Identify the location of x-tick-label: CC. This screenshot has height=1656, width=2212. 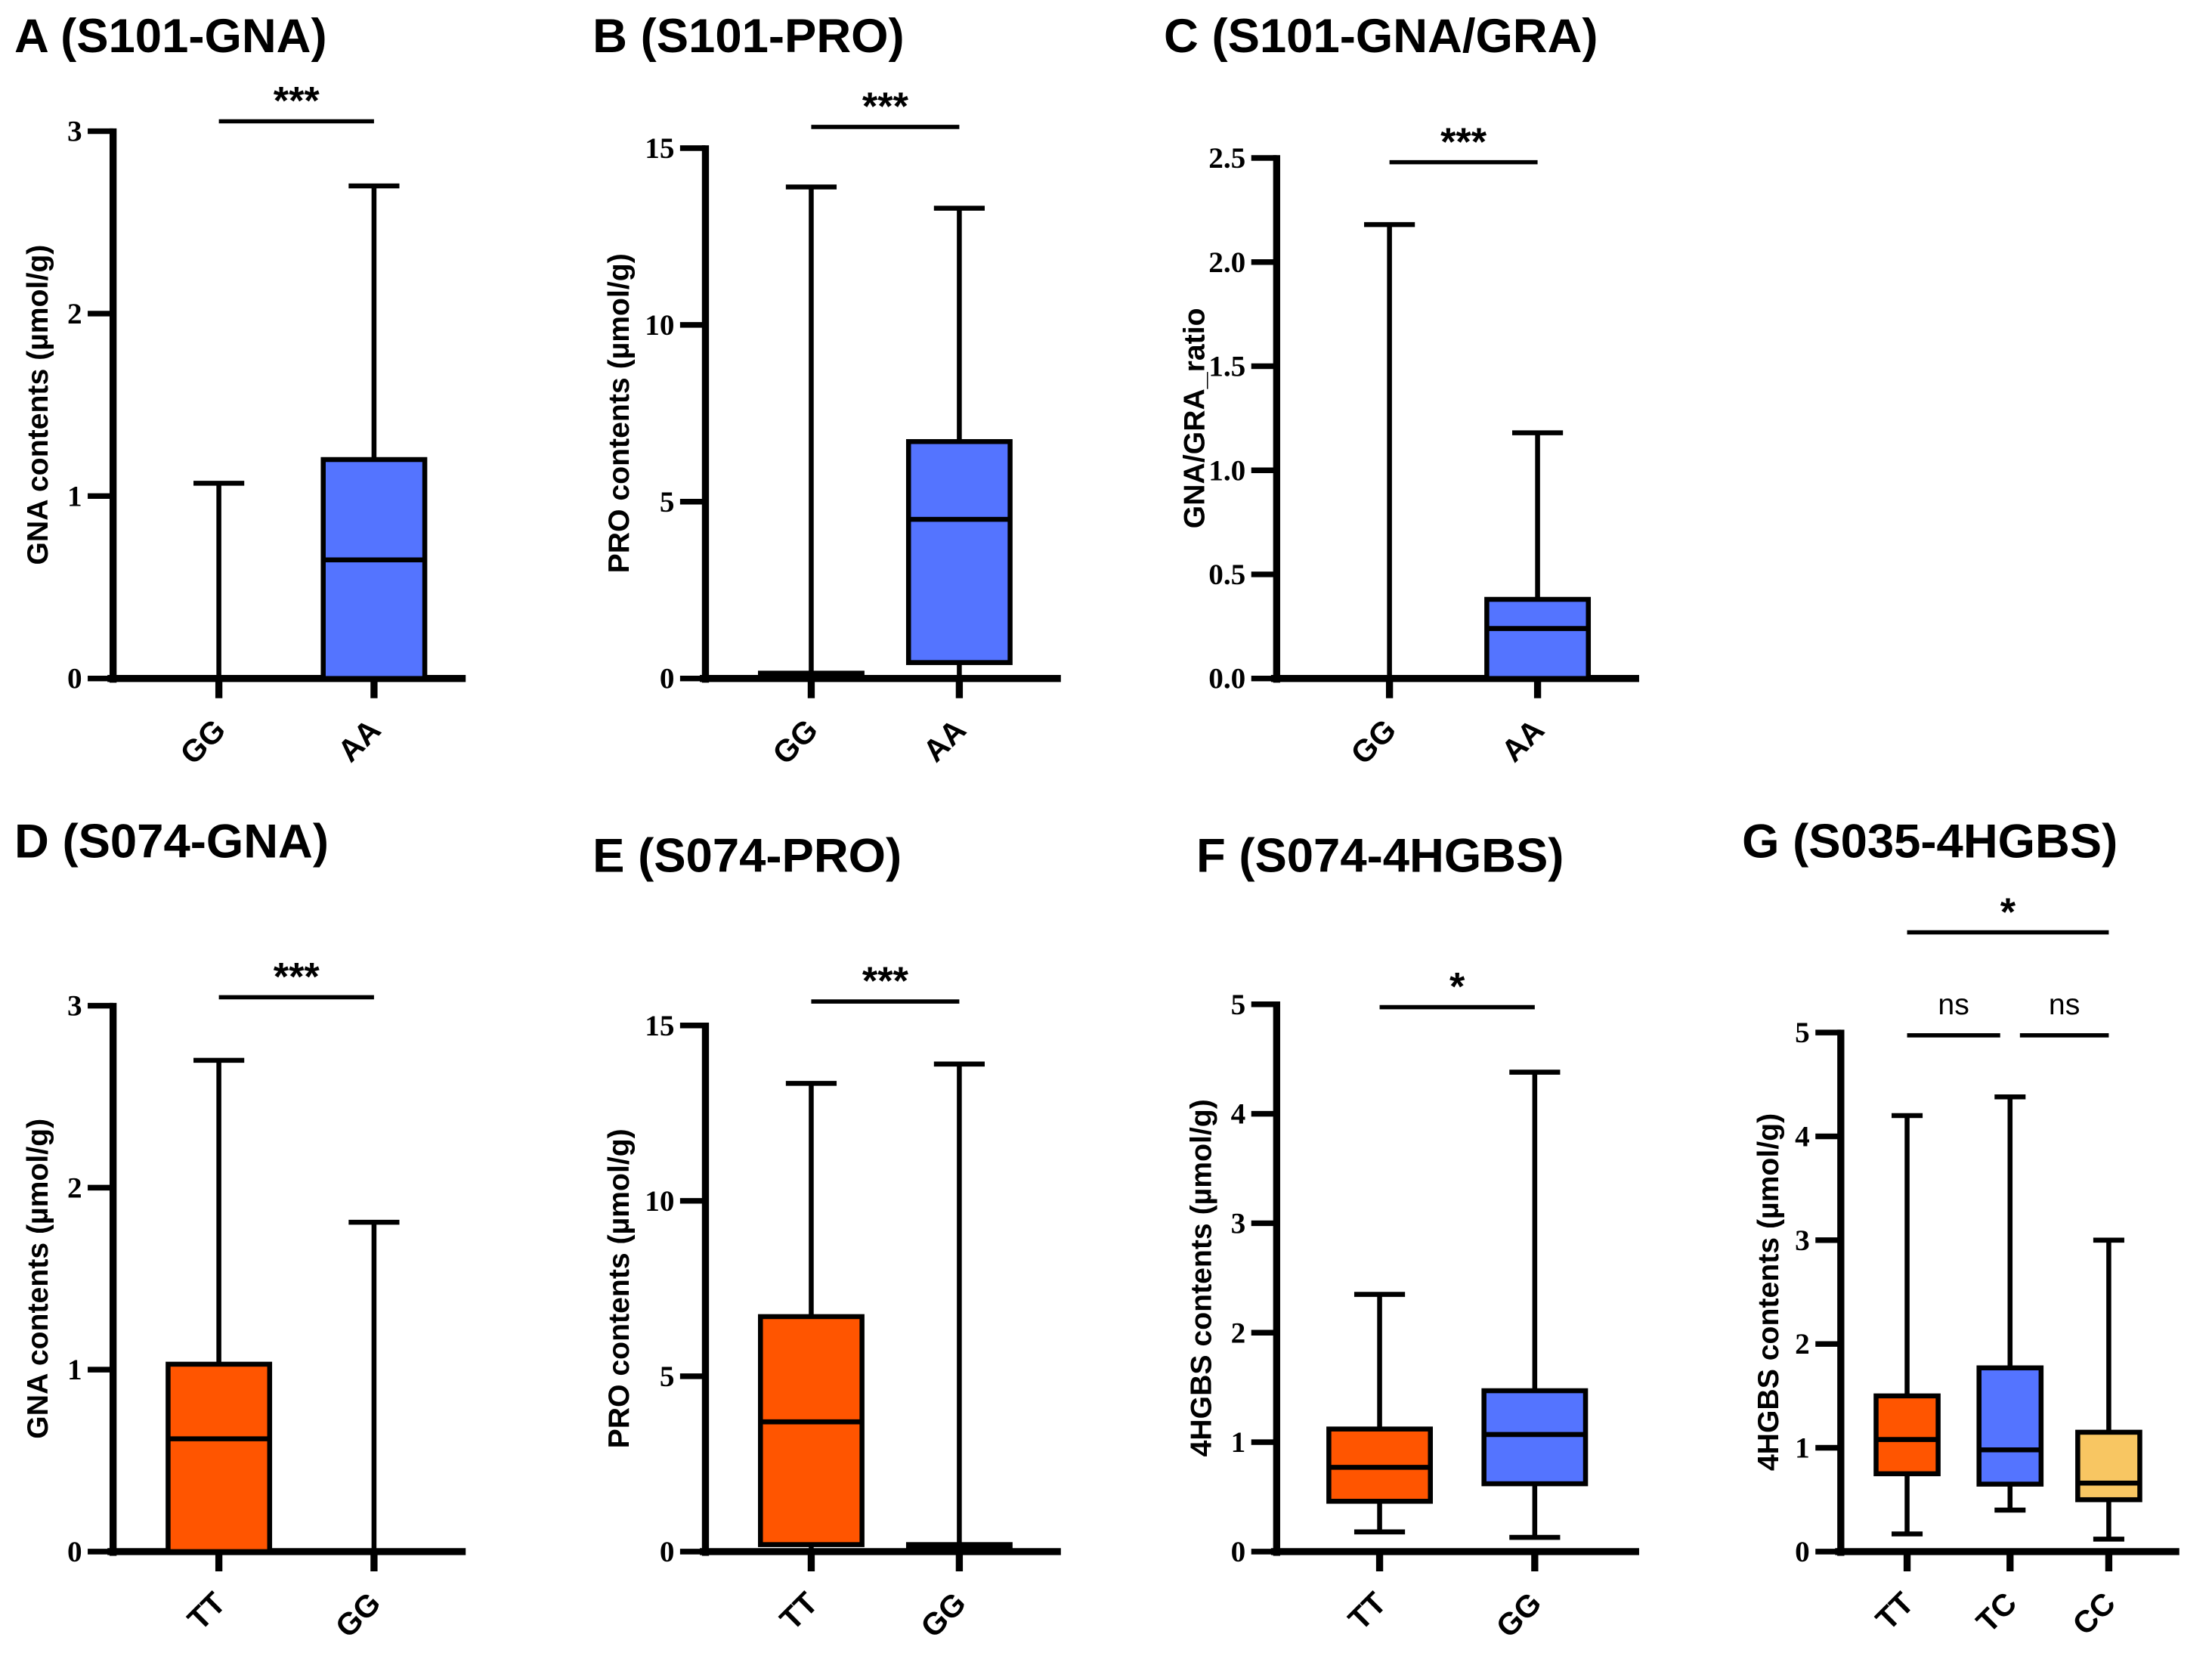
(2094, 1614).